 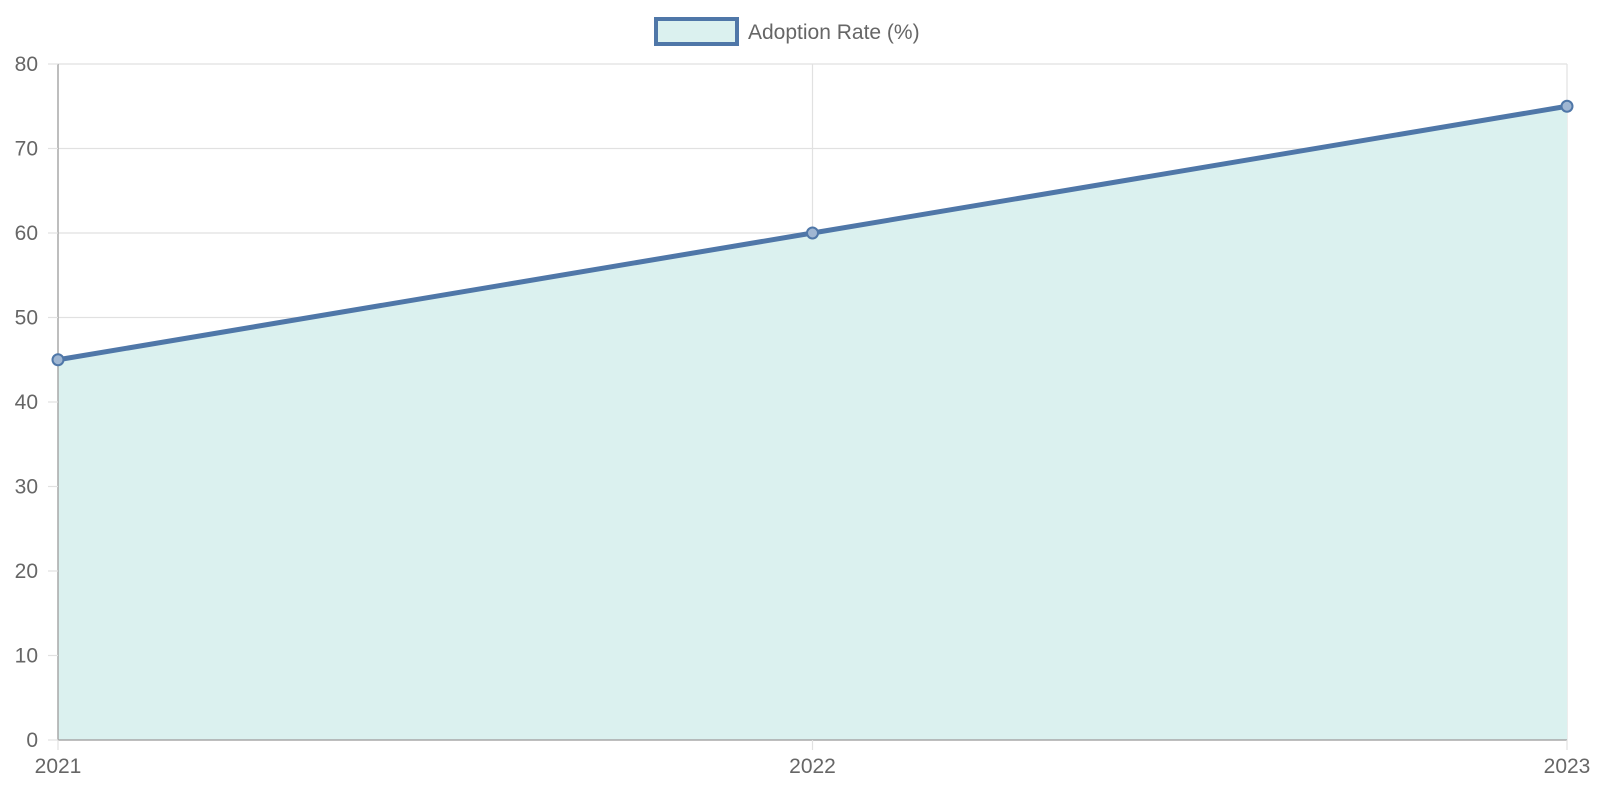 What do you see at coordinates (58, 766) in the screenshot?
I see `x-tick-label: 2021` at bounding box center [58, 766].